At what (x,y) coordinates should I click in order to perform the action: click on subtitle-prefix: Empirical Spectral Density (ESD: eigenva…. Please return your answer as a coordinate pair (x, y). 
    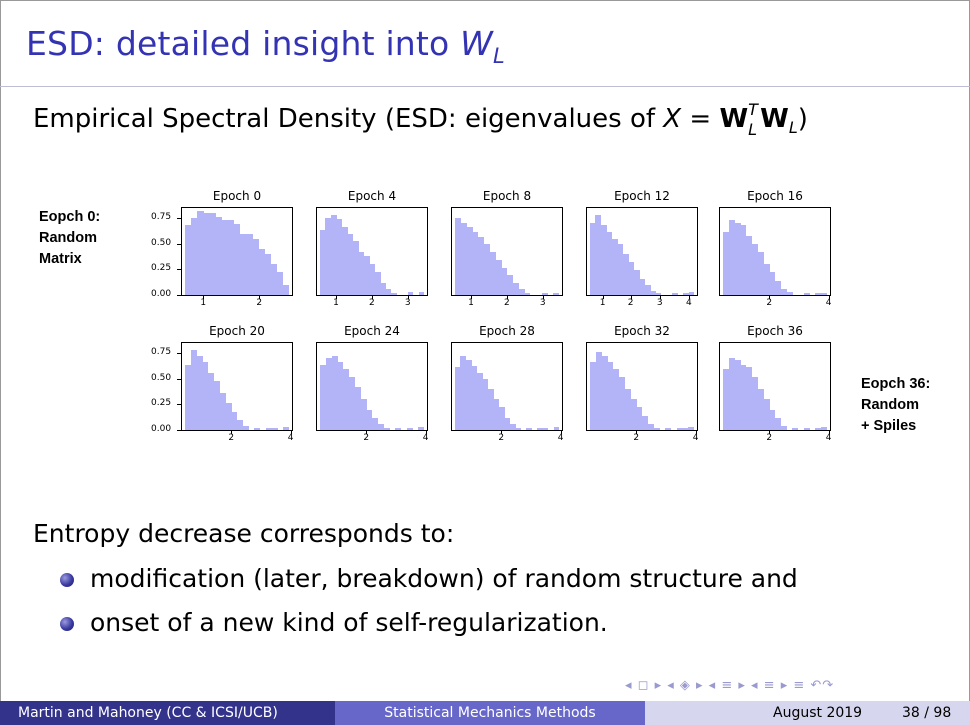
    Looking at the image, I should click on (348, 119).